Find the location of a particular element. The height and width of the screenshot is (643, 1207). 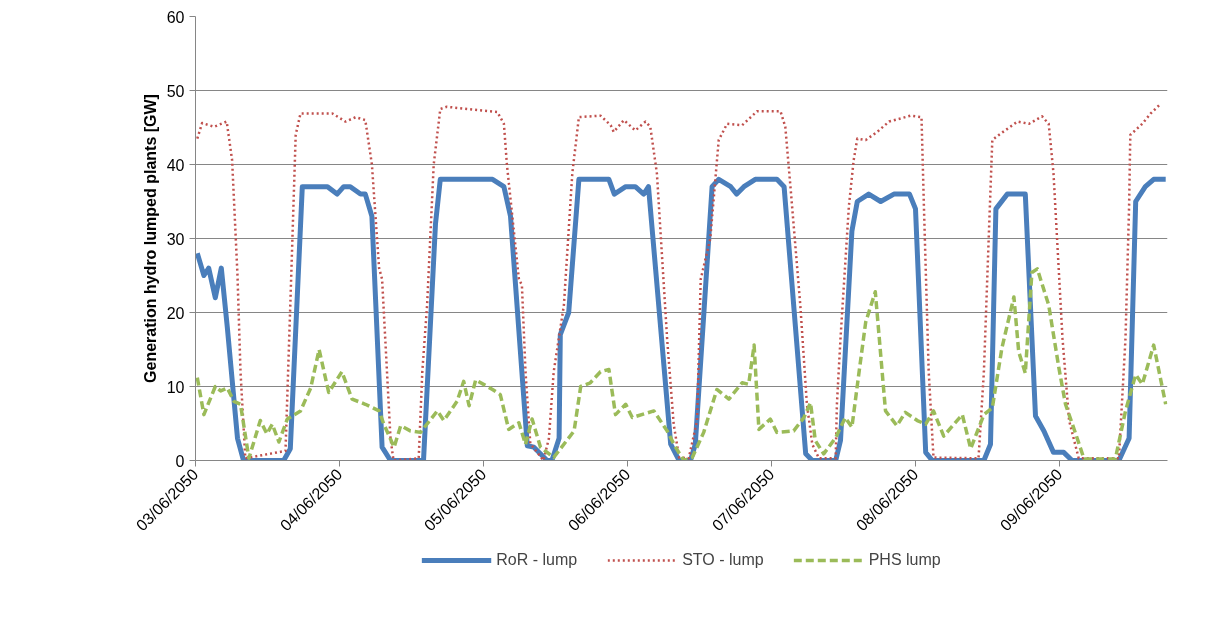

y-tick-label: 10 is located at coordinates (175, 387).